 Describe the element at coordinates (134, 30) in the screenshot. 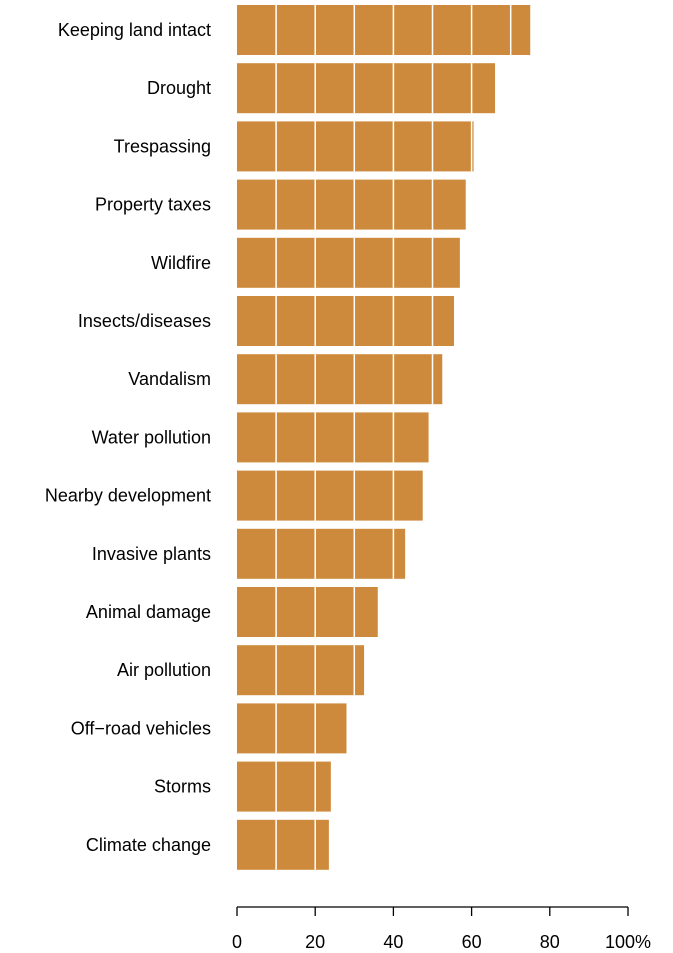

I see `category-label: Keeping land intact` at that location.